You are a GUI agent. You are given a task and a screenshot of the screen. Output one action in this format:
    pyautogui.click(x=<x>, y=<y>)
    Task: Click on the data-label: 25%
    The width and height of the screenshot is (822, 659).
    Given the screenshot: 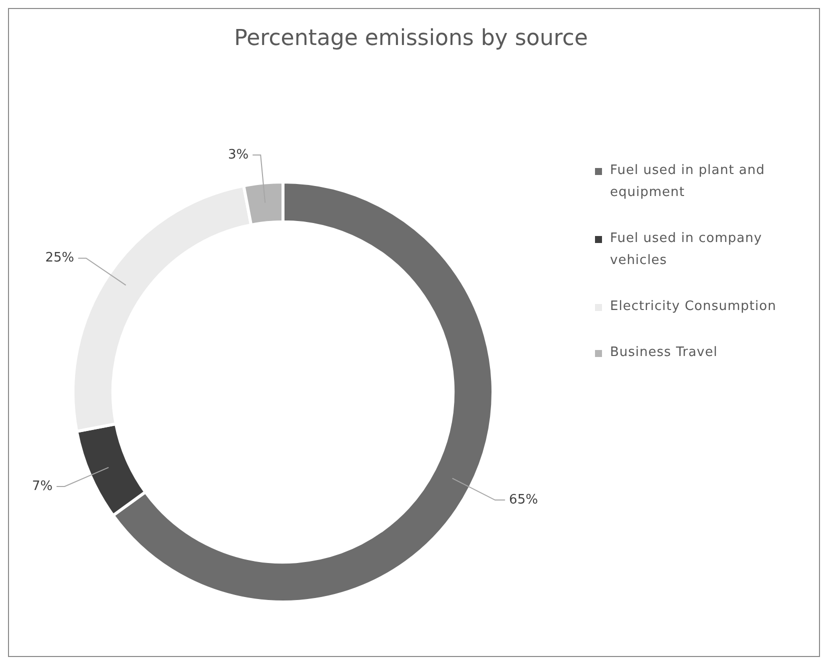 What is the action you would take?
    pyautogui.click(x=59, y=258)
    